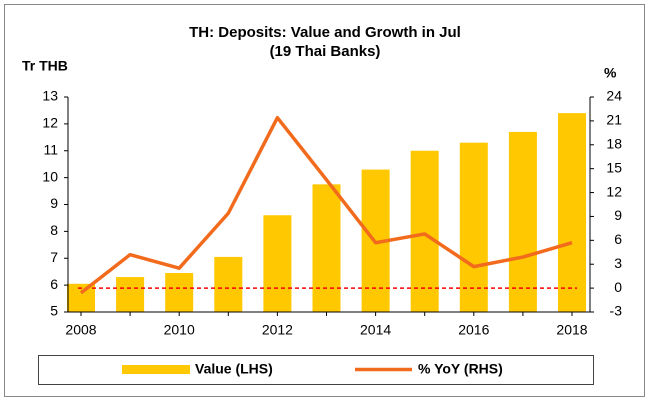  Describe the element at coordinates (618, 239) in the screenshot. I see `y2-tick-label: 6` at that location.